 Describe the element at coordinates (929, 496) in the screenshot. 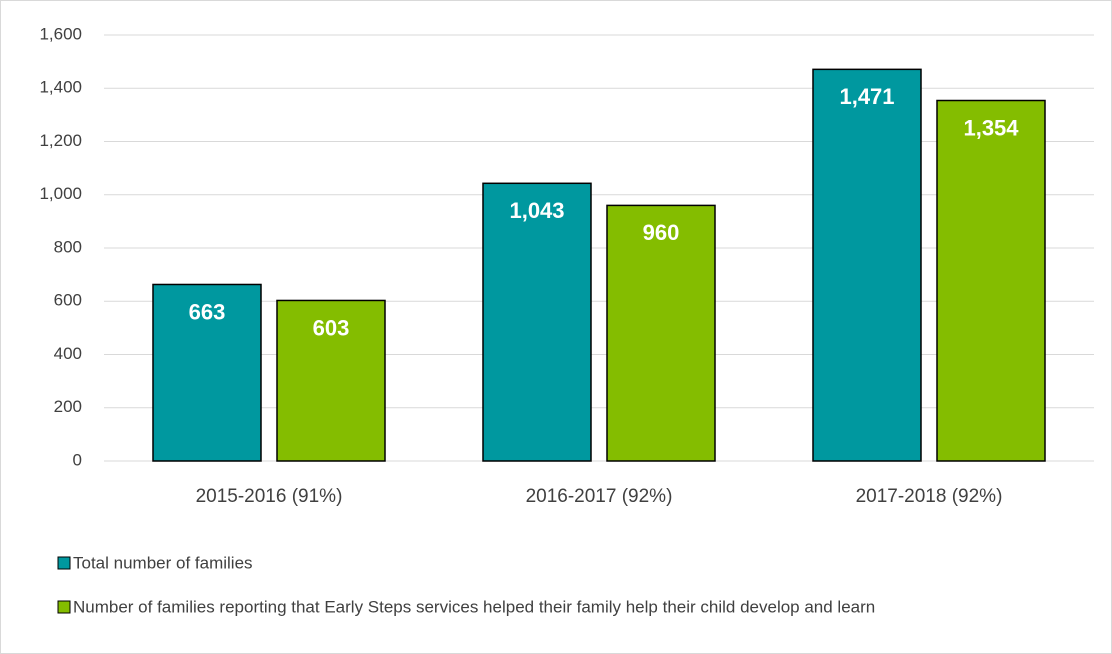

I see `x-tick-label: 2017-2018 (92%)` at that location.